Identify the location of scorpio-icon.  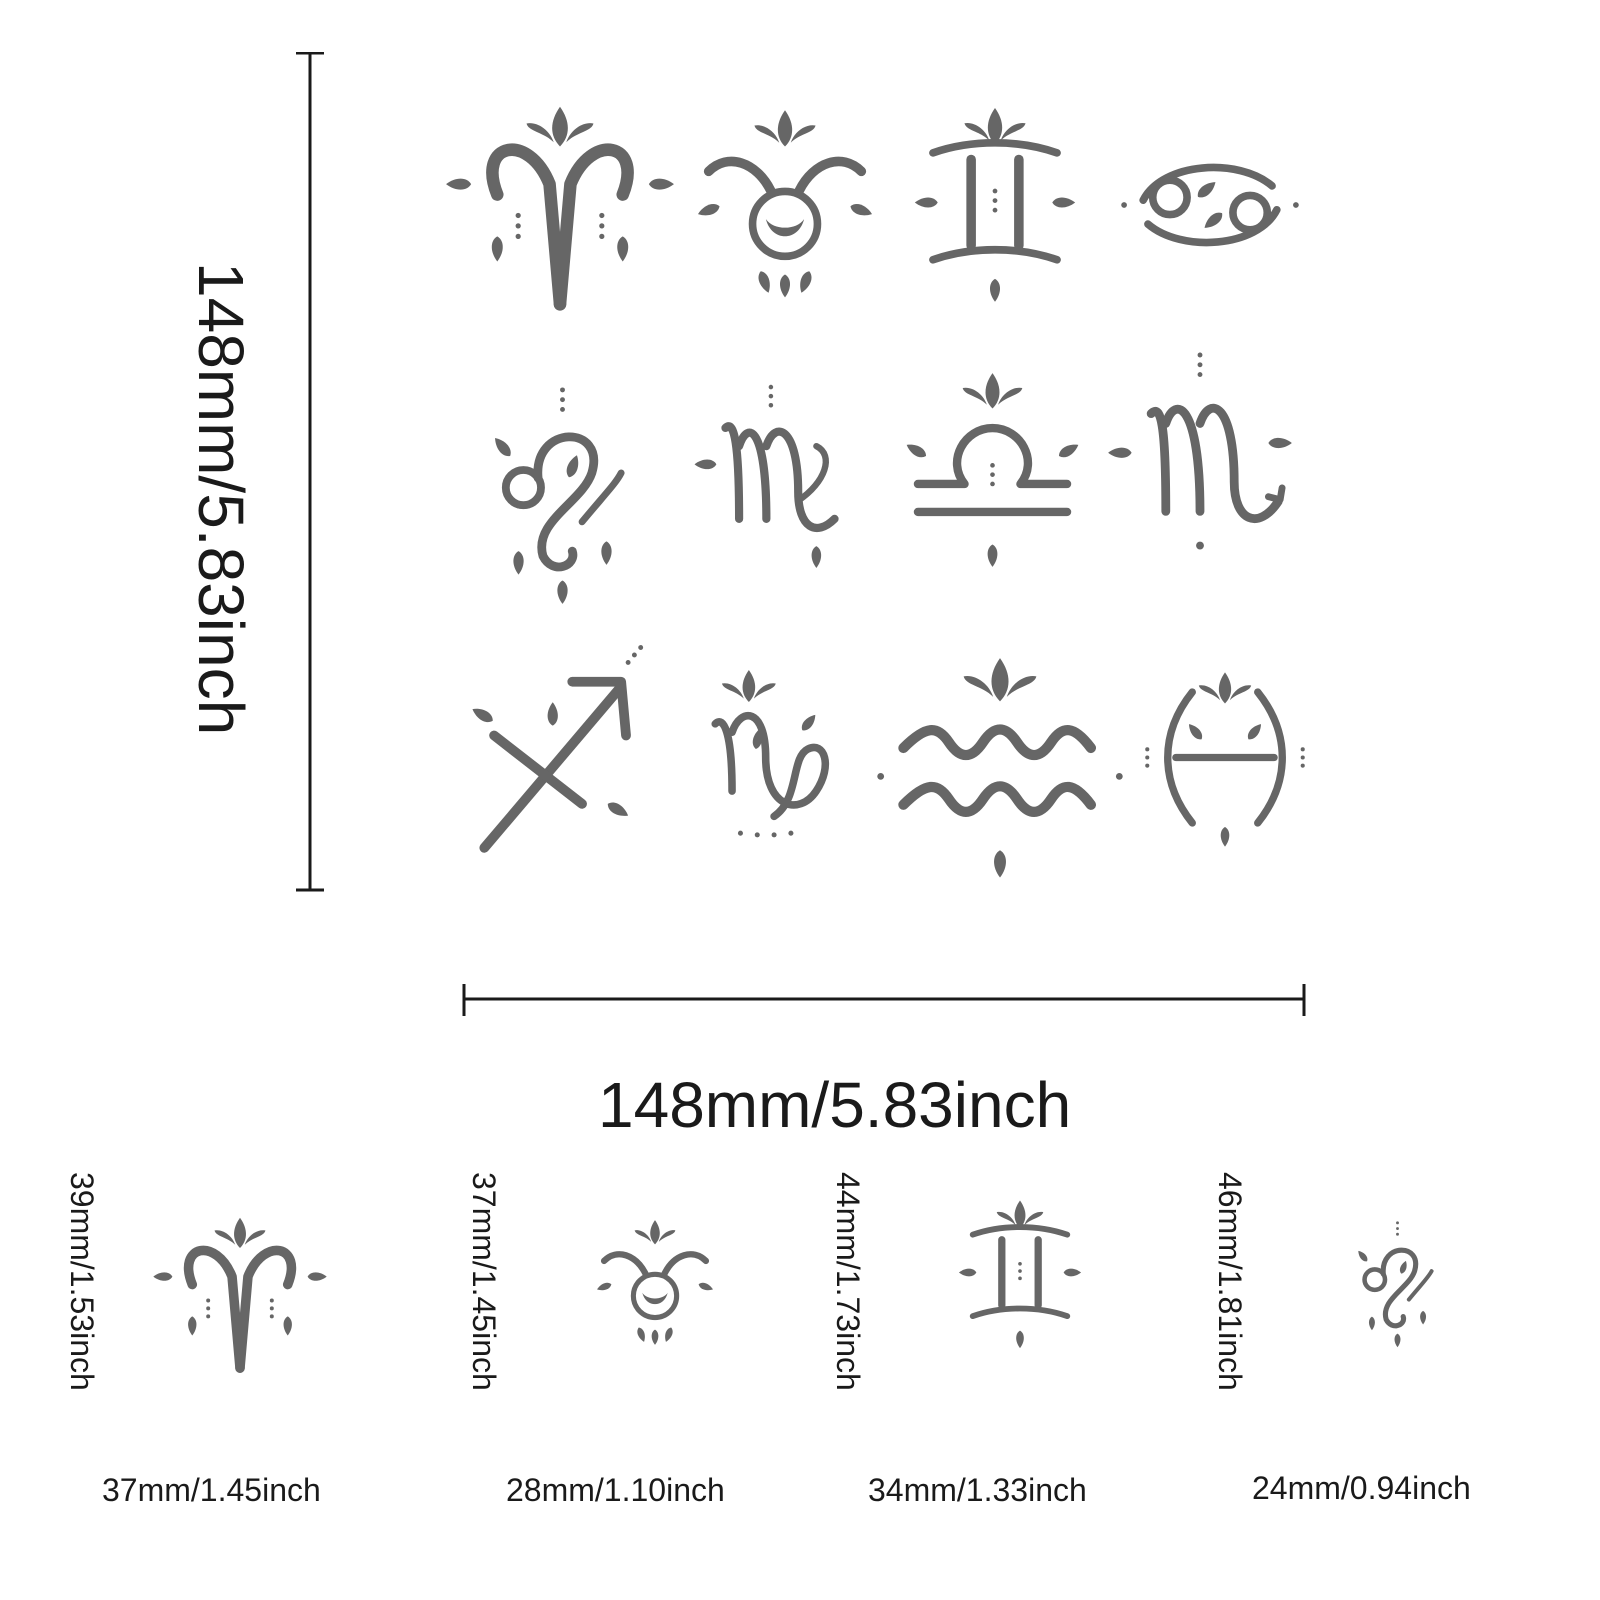
(1200, 451).